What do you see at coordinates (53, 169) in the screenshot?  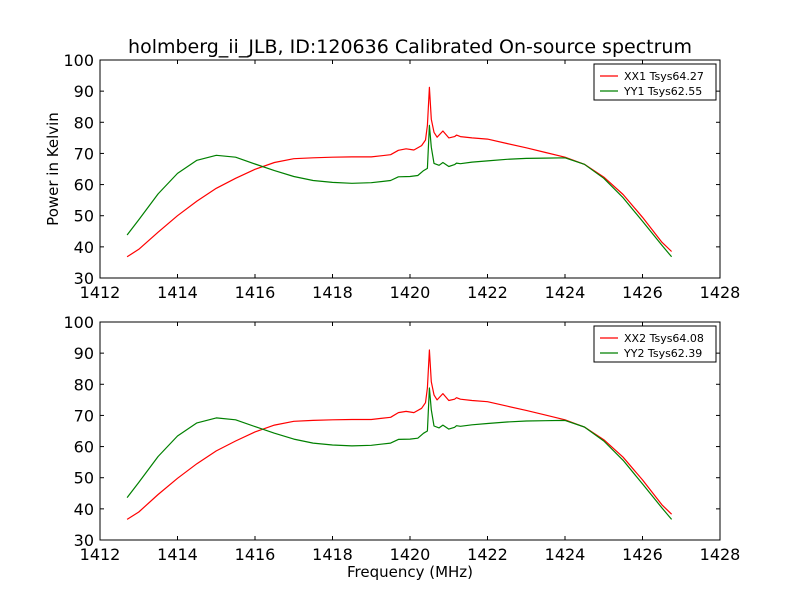 I see `y-axis-label: Power in Kelvin` at bounding box center [53, 169].